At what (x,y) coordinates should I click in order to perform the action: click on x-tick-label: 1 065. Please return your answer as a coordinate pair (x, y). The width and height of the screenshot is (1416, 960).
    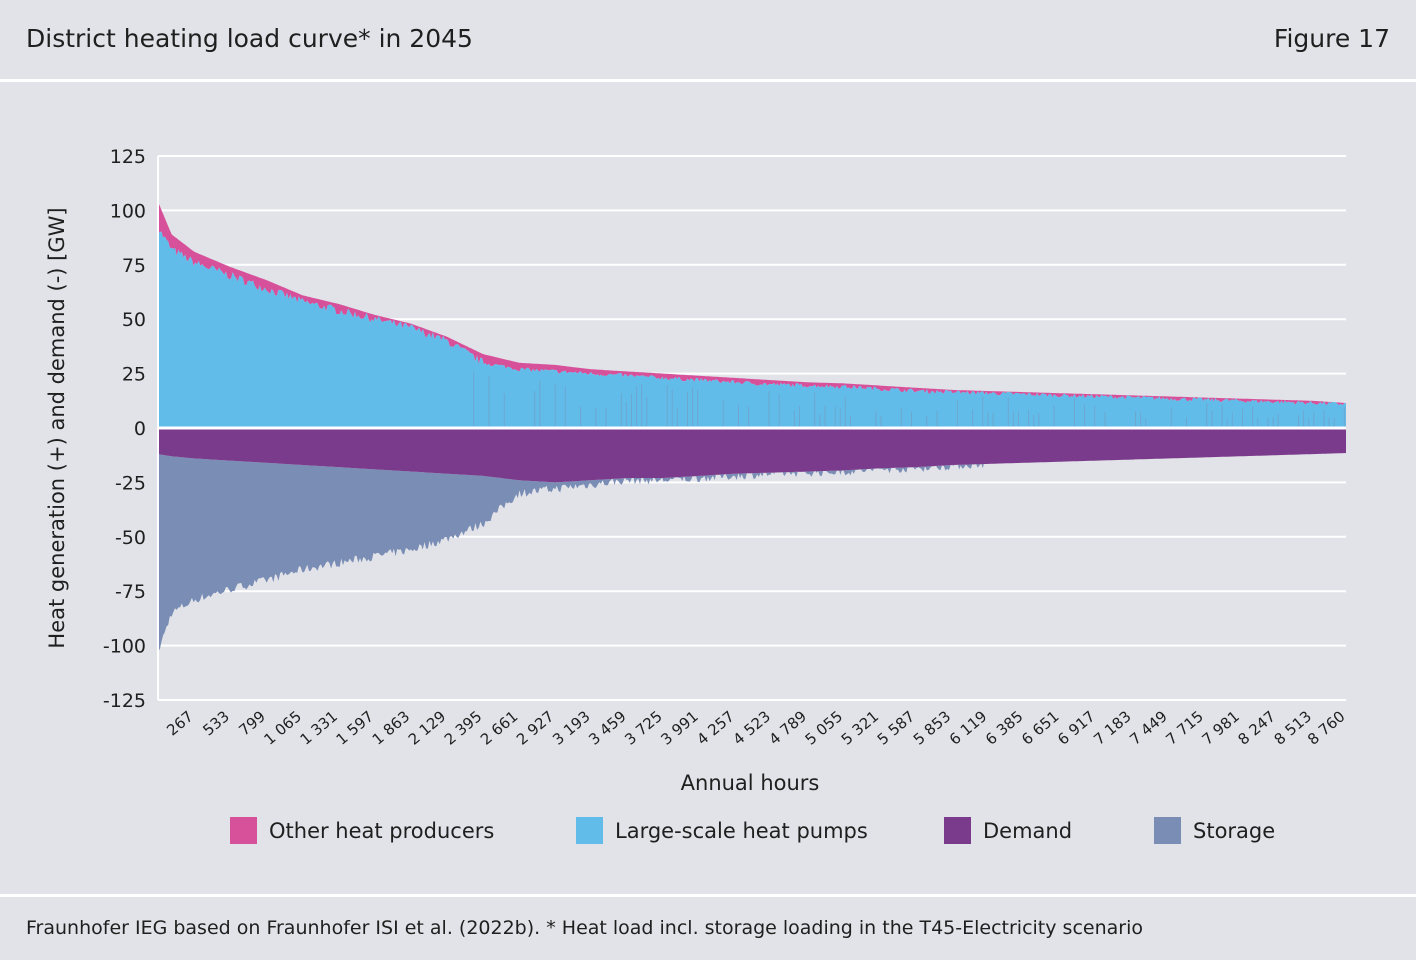
    Looking at the image, I should click on (283, 727).